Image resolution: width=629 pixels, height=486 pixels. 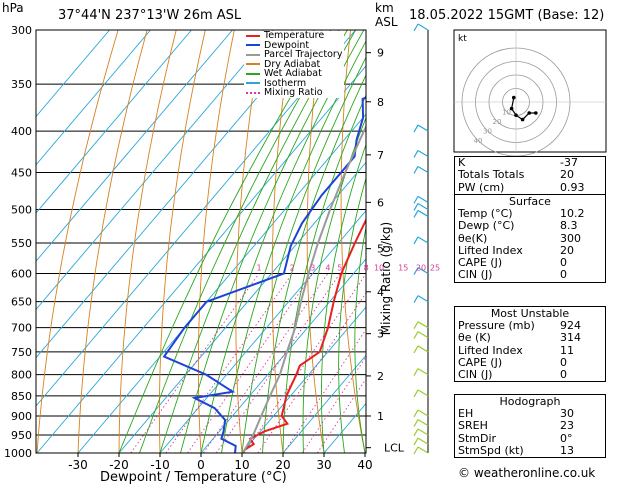 I want to click on table-row: StmSpd (kt) 13, so click(x=530, y=450).